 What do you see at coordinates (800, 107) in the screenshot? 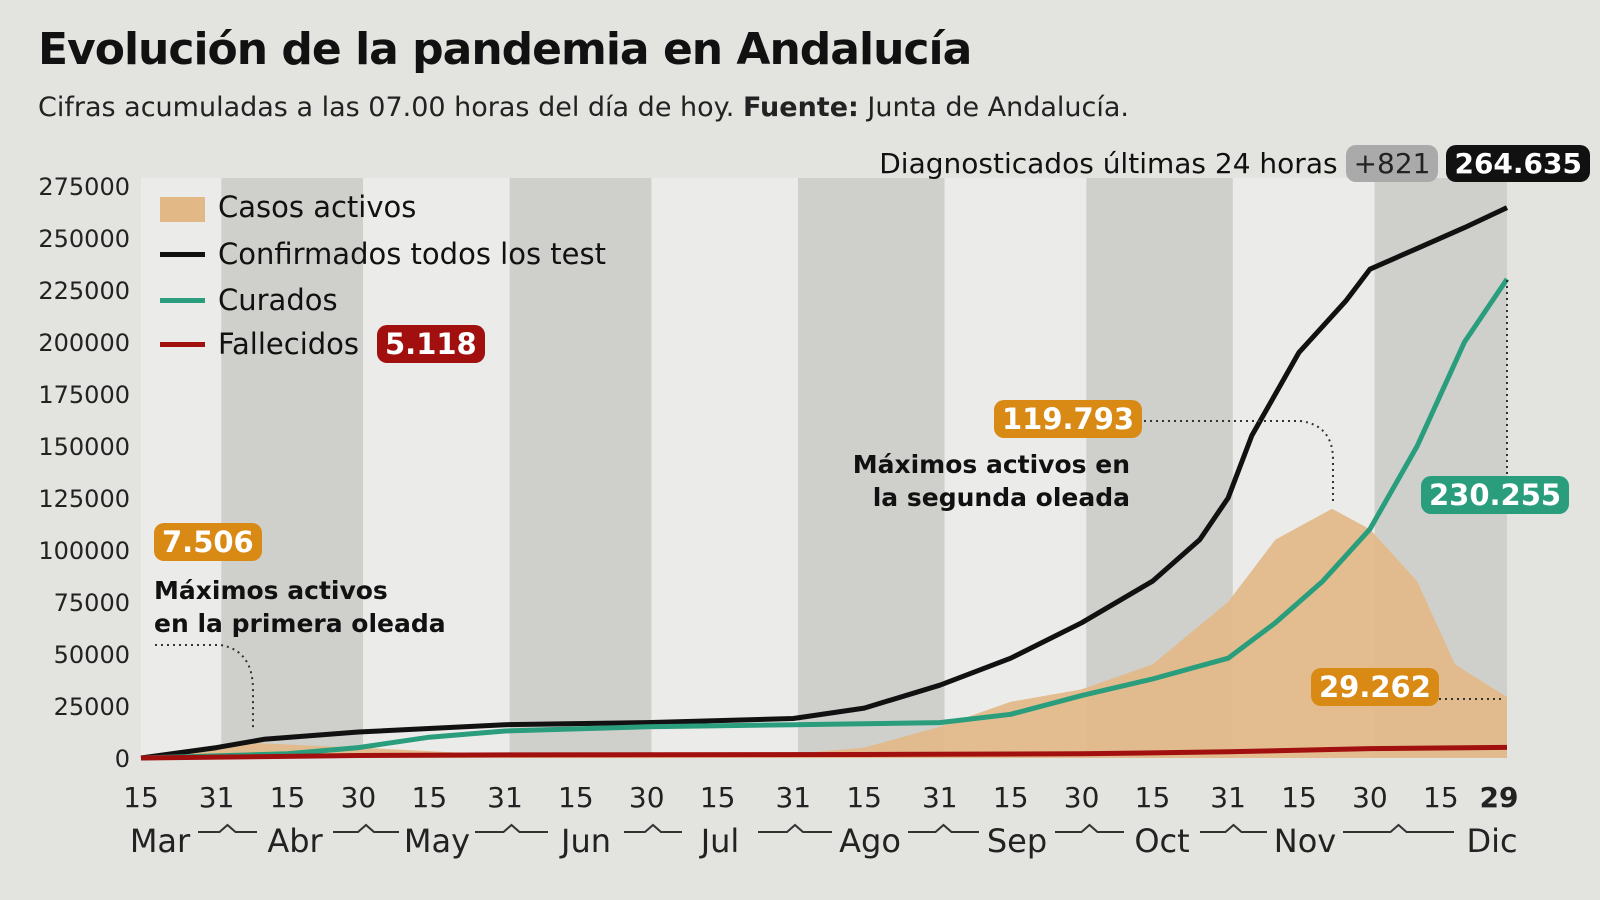
I see `source-label: Fuente:` at bounding box center [800, 107].